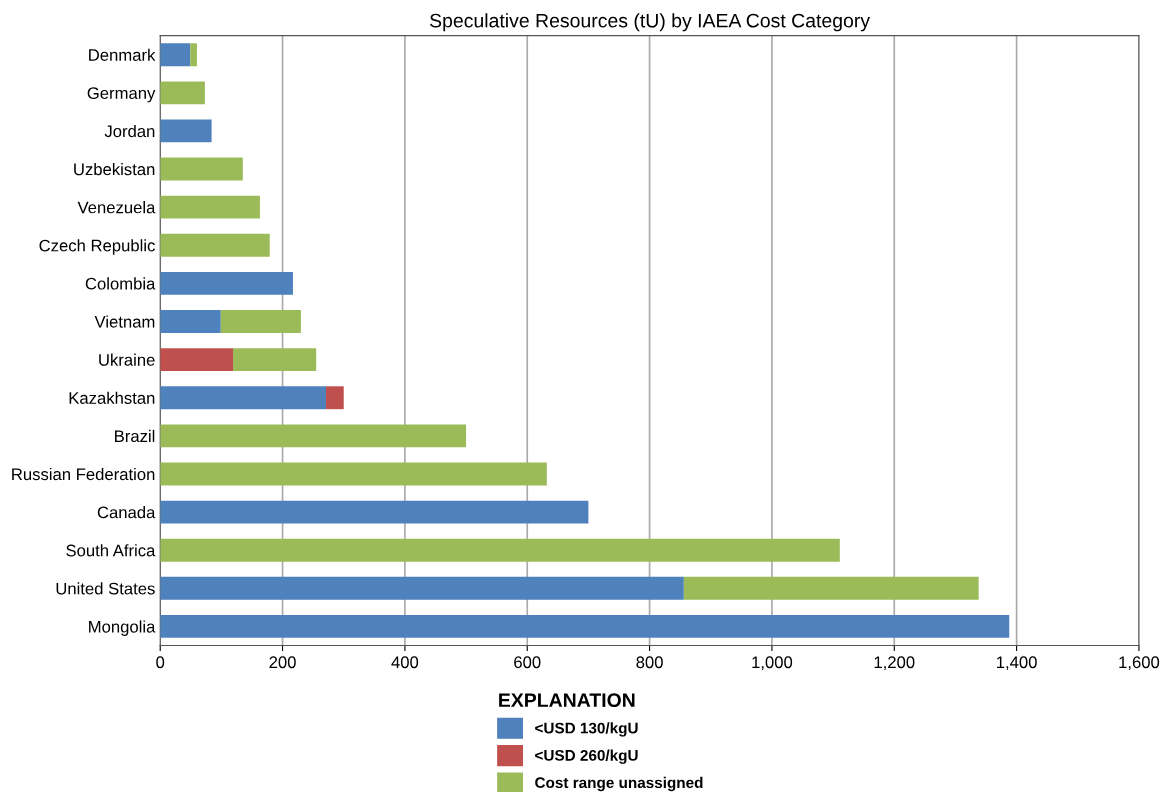 The height and width of the screenshot is (792, 1161). What do you see at coordinates (114, 169) in the screenshot?
I see `y-tick-label: Uzbekistan` at bounding box center [114, 169].